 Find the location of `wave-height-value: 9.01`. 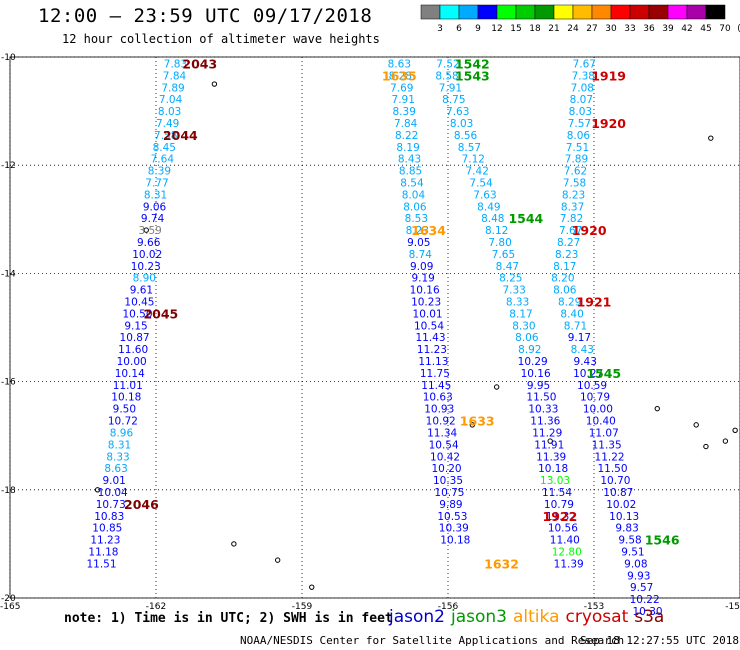

wave-height-value: 9.01 is located at coordinates (113, 481).